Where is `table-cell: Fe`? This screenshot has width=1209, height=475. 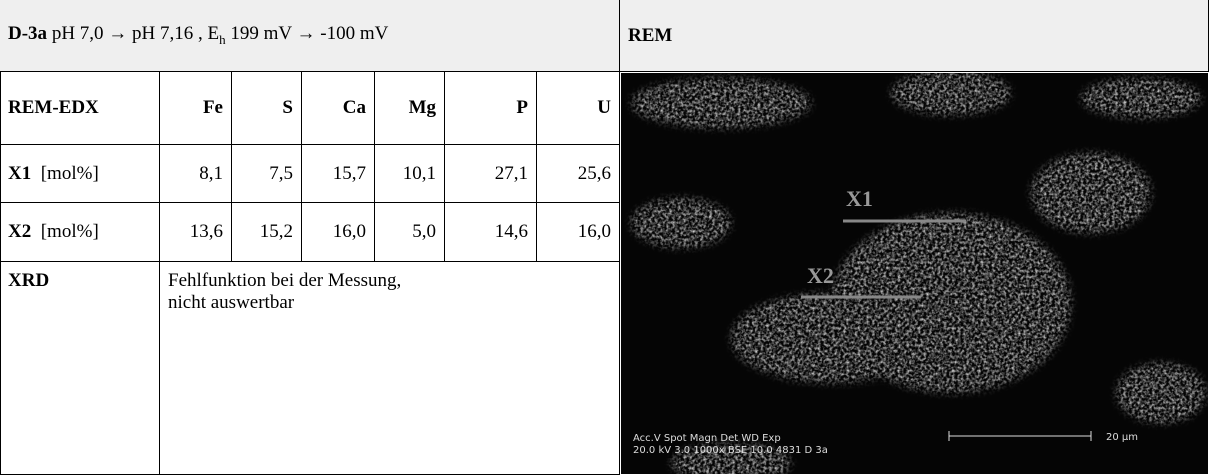 table-cell: Fe is located at coordinates (196, 108).